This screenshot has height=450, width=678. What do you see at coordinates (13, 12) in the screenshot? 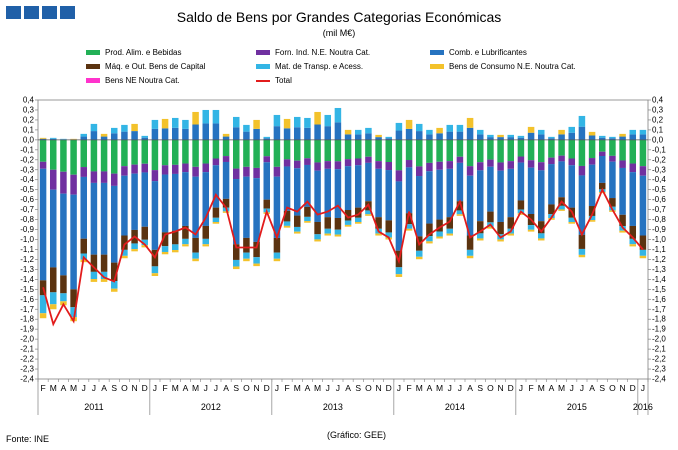
I see `brand-square` at bounding box center [13, 12].